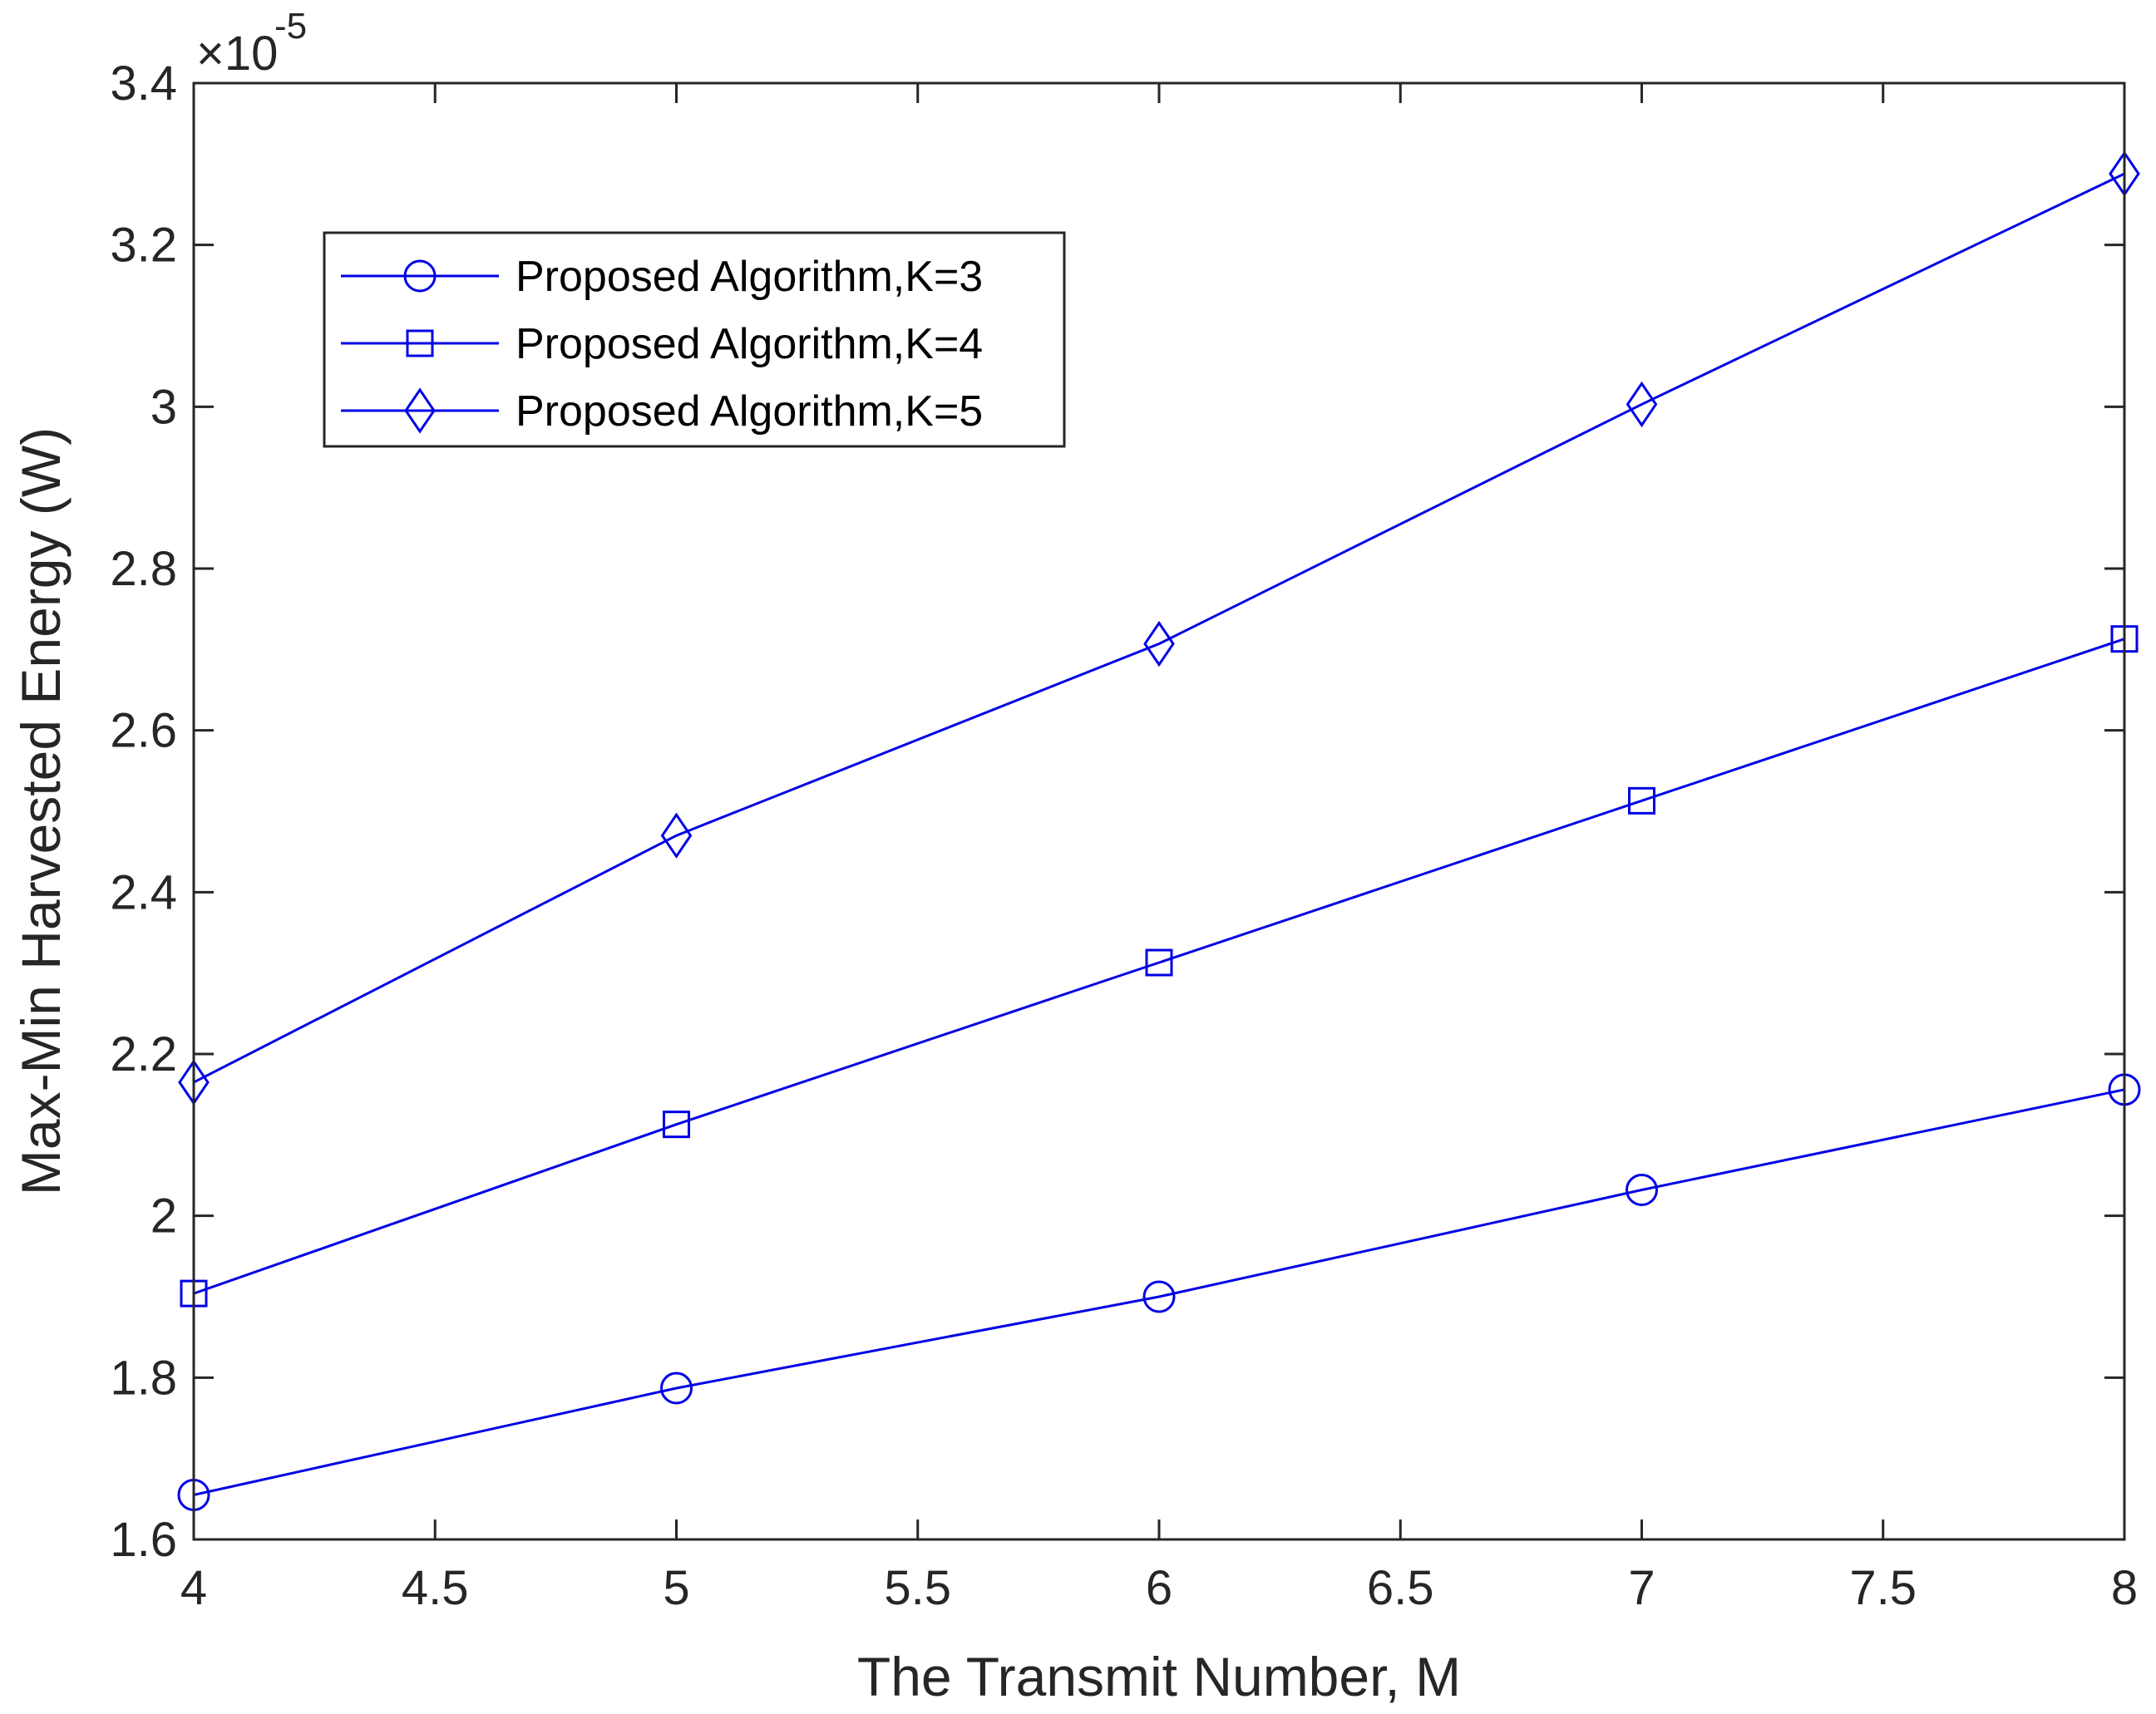 Image resolution: width=2156 pixels, height=1714 pixels. I want to click on y-exponent-power: -5, so click(290, 26).